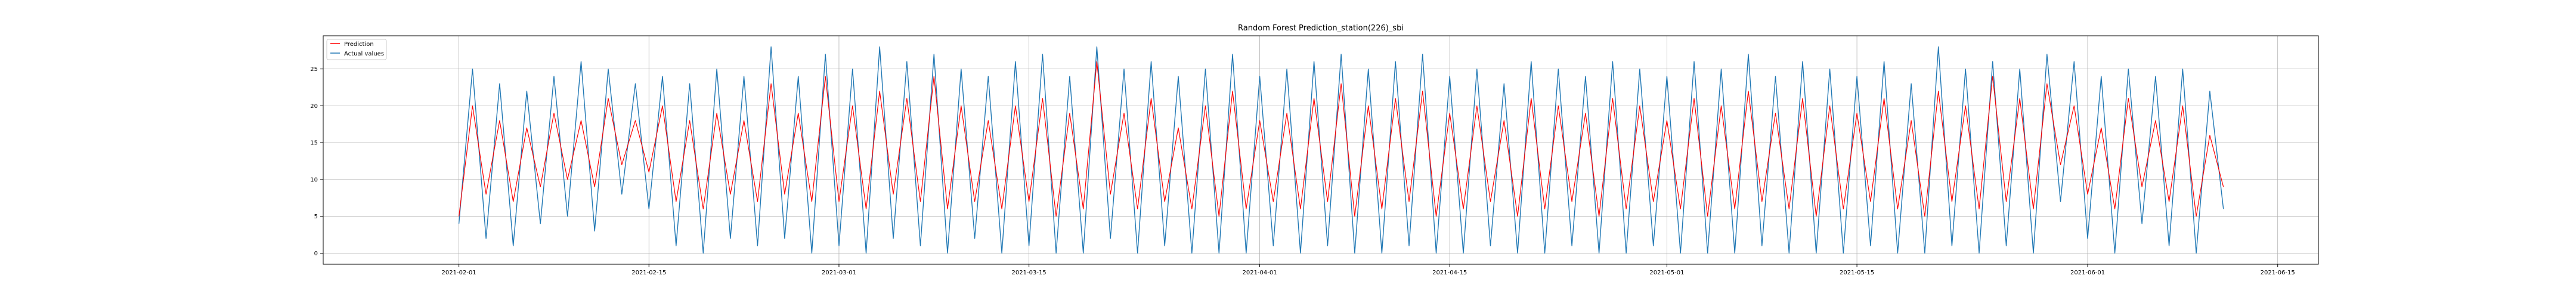  I want to click on y-tick-label: 15, so click(314, 144).